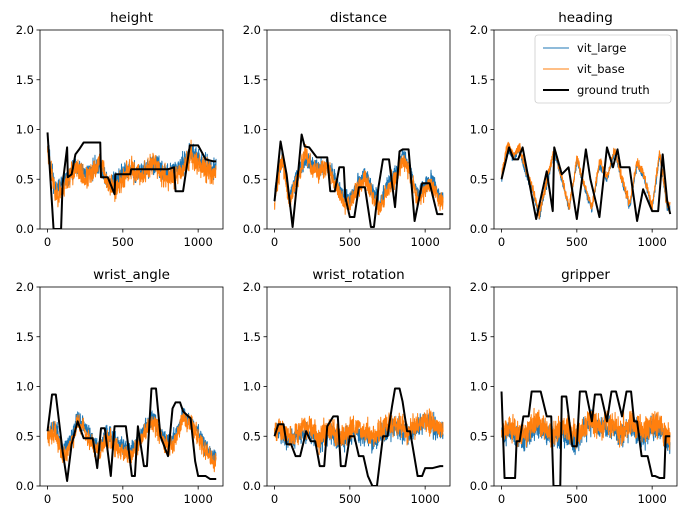  I want to click on panel-wrist-angle: 0.0 0.5 1.0 1.5 2.0 0 500 1000 wrist_angle, so click(120, 386).